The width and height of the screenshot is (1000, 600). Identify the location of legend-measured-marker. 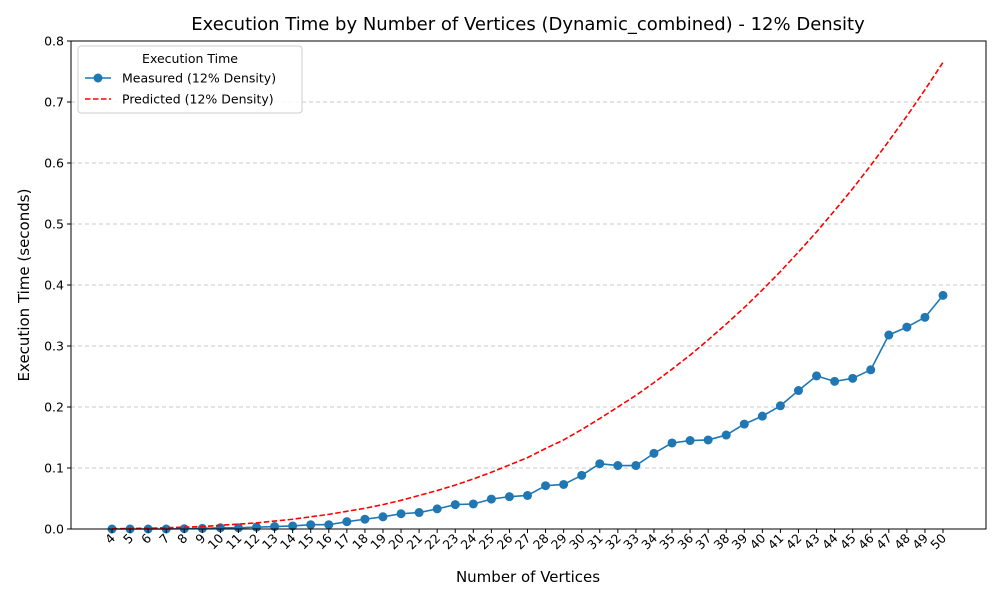
(98, 78).